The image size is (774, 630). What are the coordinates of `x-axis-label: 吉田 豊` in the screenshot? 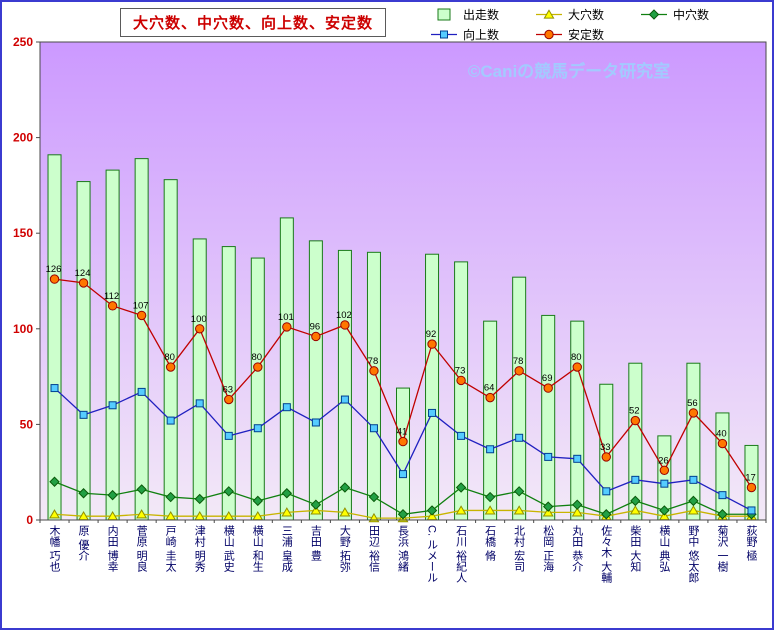 It's located at (315, 543).